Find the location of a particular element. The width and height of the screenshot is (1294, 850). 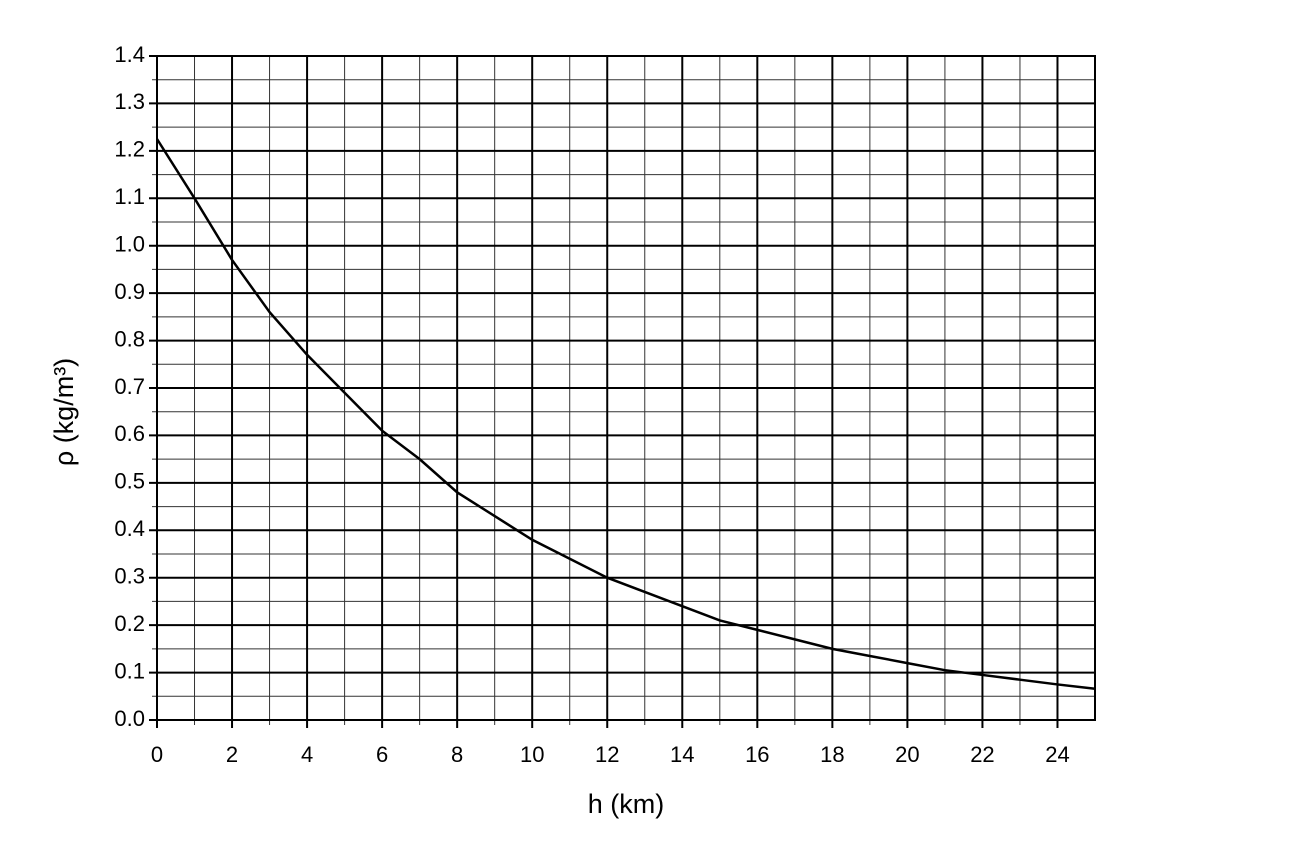

x-tick-label: 12 is located at coordinates (607, 754).